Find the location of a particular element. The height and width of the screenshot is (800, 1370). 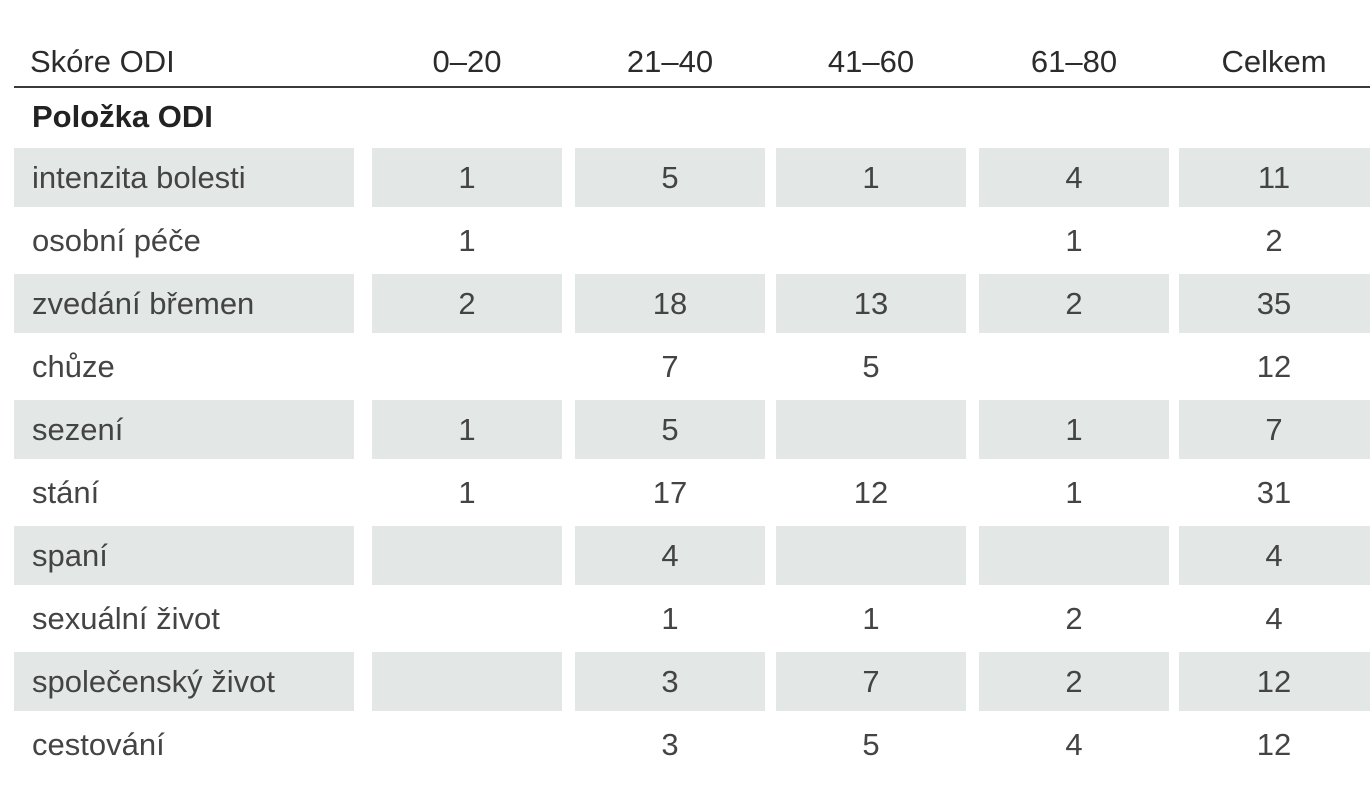

header-range-61-80: 61–80 is located at coordinates (1074, 61).